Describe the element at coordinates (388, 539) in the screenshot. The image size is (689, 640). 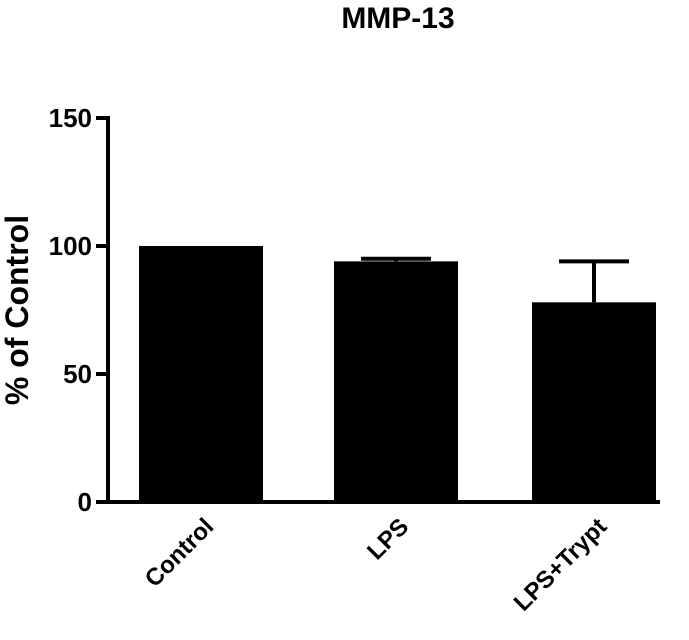
I see `x-tick-label: LPS` at that location.